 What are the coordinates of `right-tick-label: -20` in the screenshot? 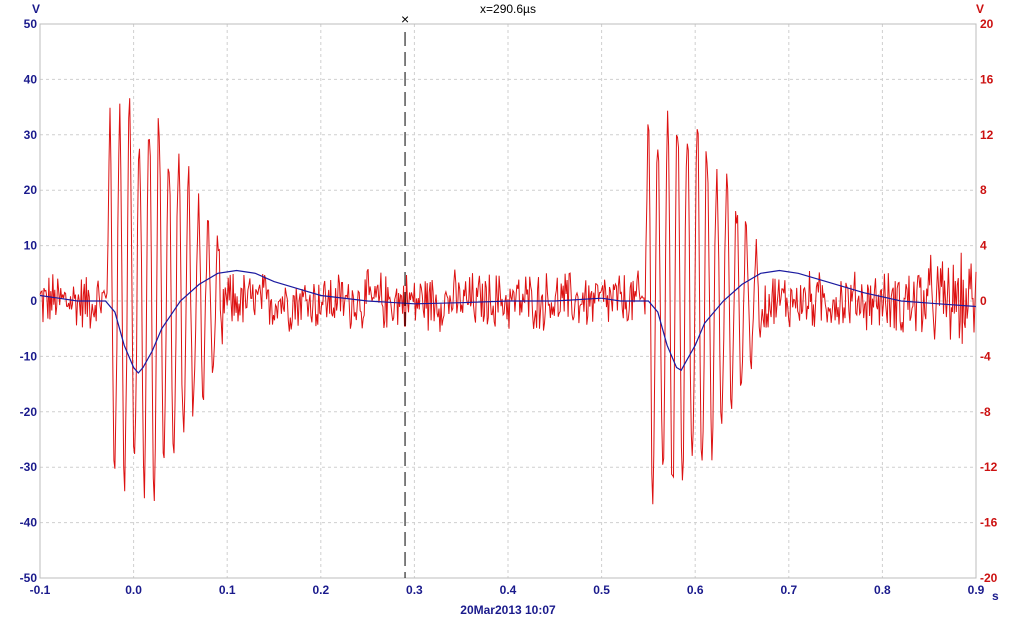 It's located at (989, 578).